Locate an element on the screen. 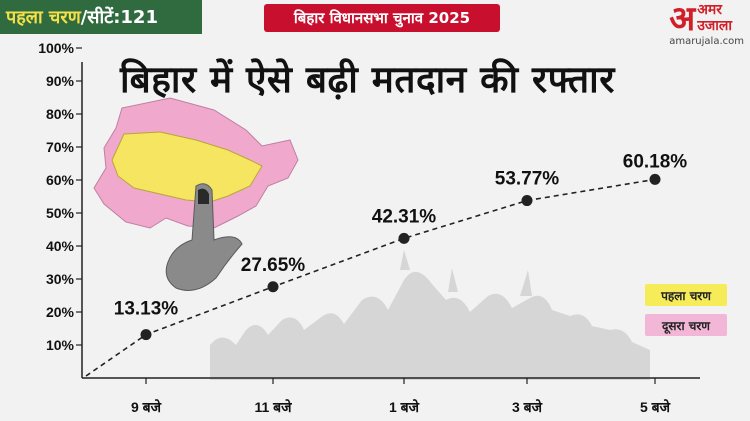  x-category-label: 9 बजे is located at coordinates (146, 407).